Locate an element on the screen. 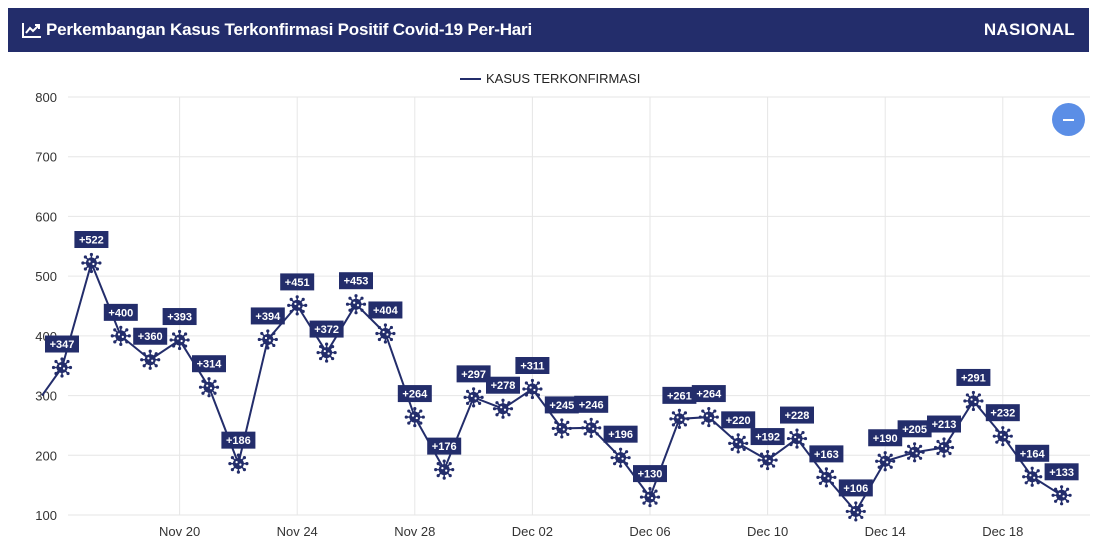 This screenshot has width=1095, height=546. data-label: +232 is located at coordinates (1002, 414).